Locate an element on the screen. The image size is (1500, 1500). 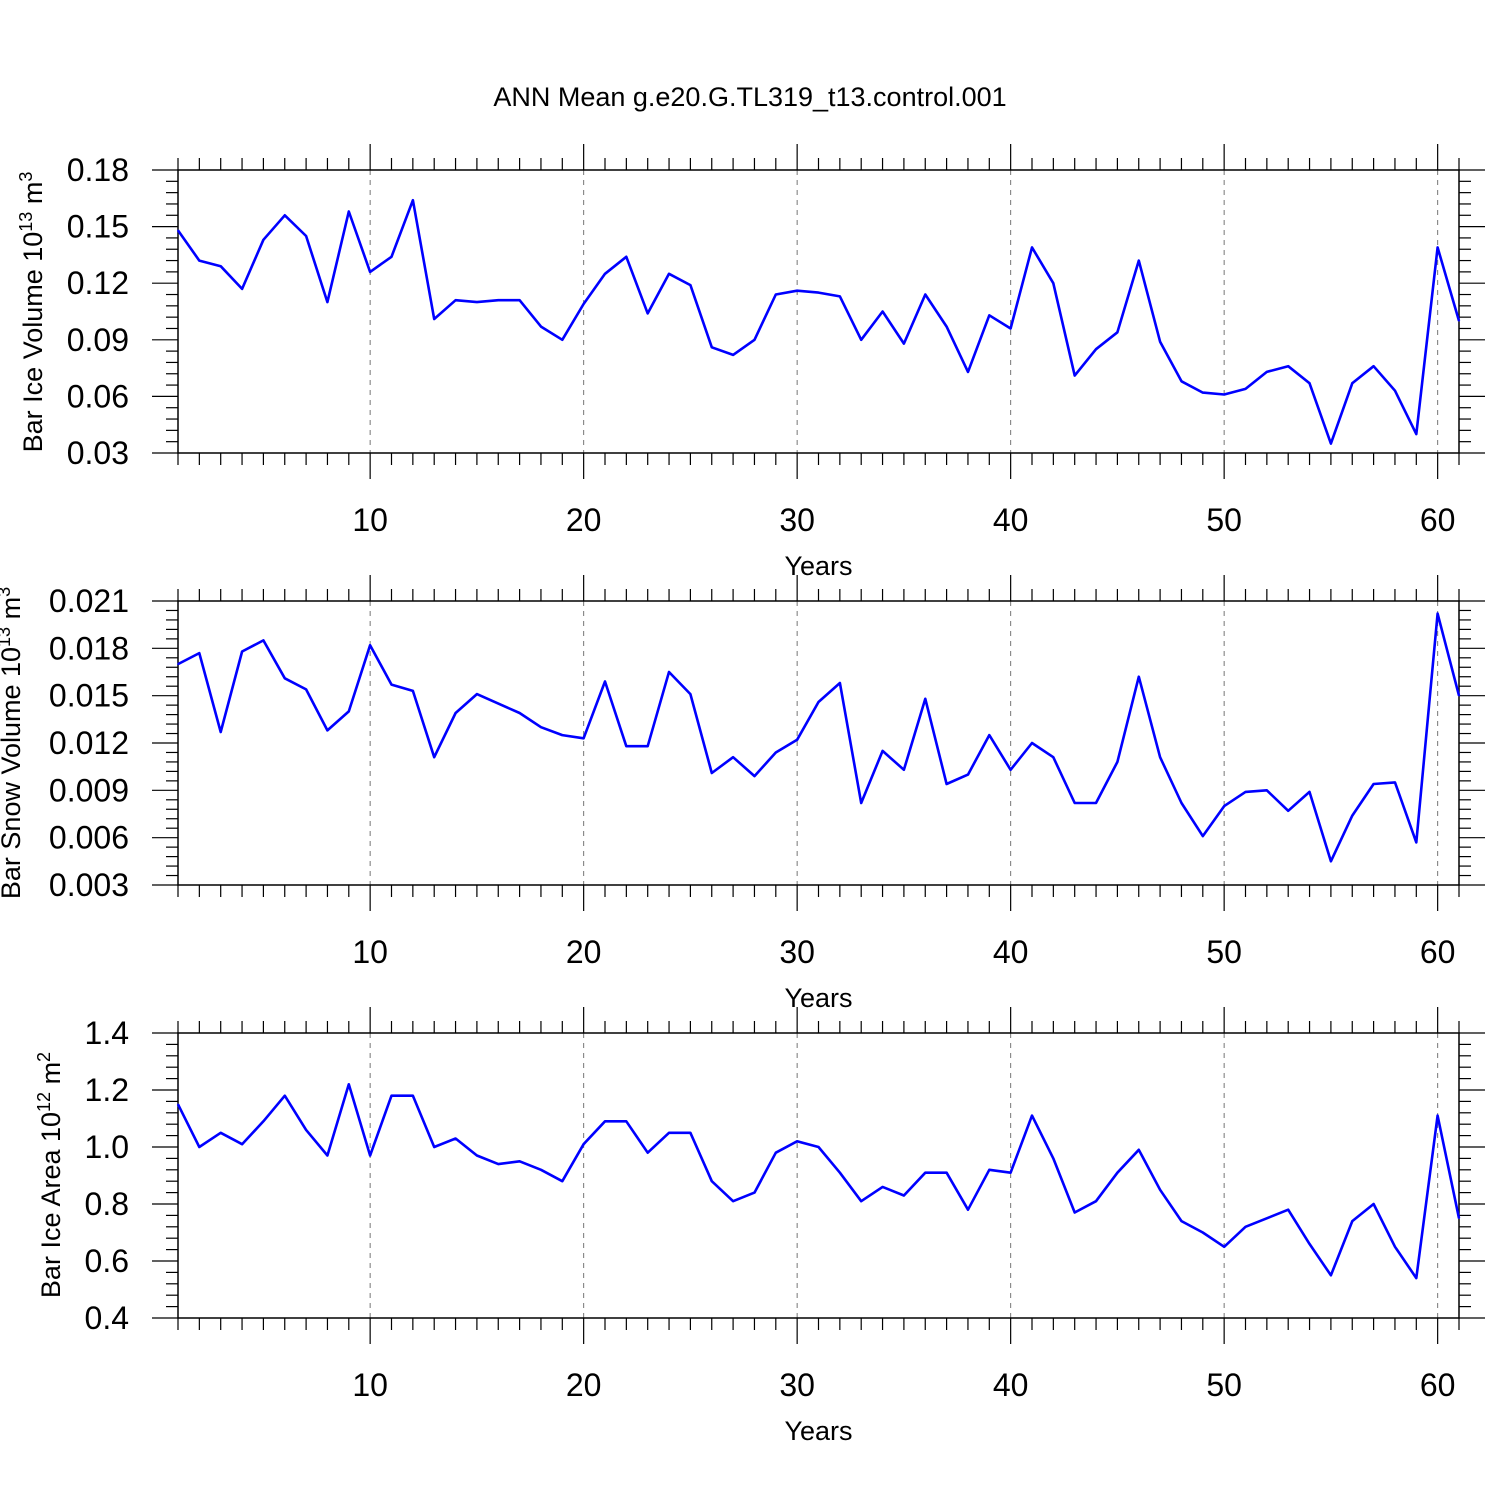
y-tick-label: 0.015 is located at coordinates (89, 696).